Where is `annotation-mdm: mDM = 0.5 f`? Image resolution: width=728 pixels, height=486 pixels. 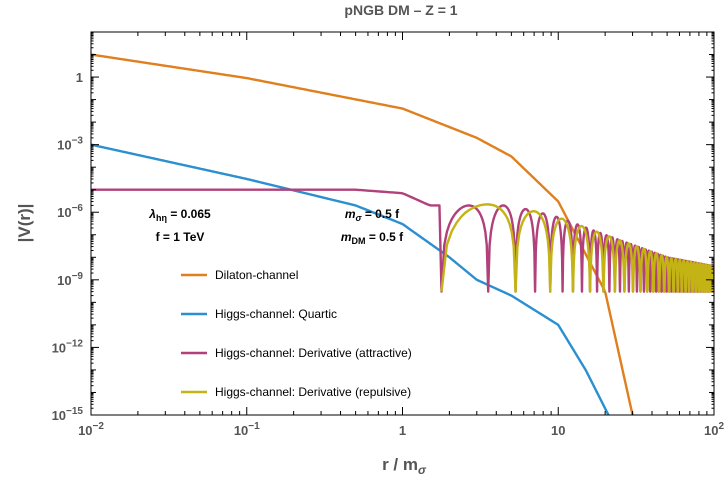
annotation-mdm: mDM = 0.5 f is located at coordinates (372, 238).